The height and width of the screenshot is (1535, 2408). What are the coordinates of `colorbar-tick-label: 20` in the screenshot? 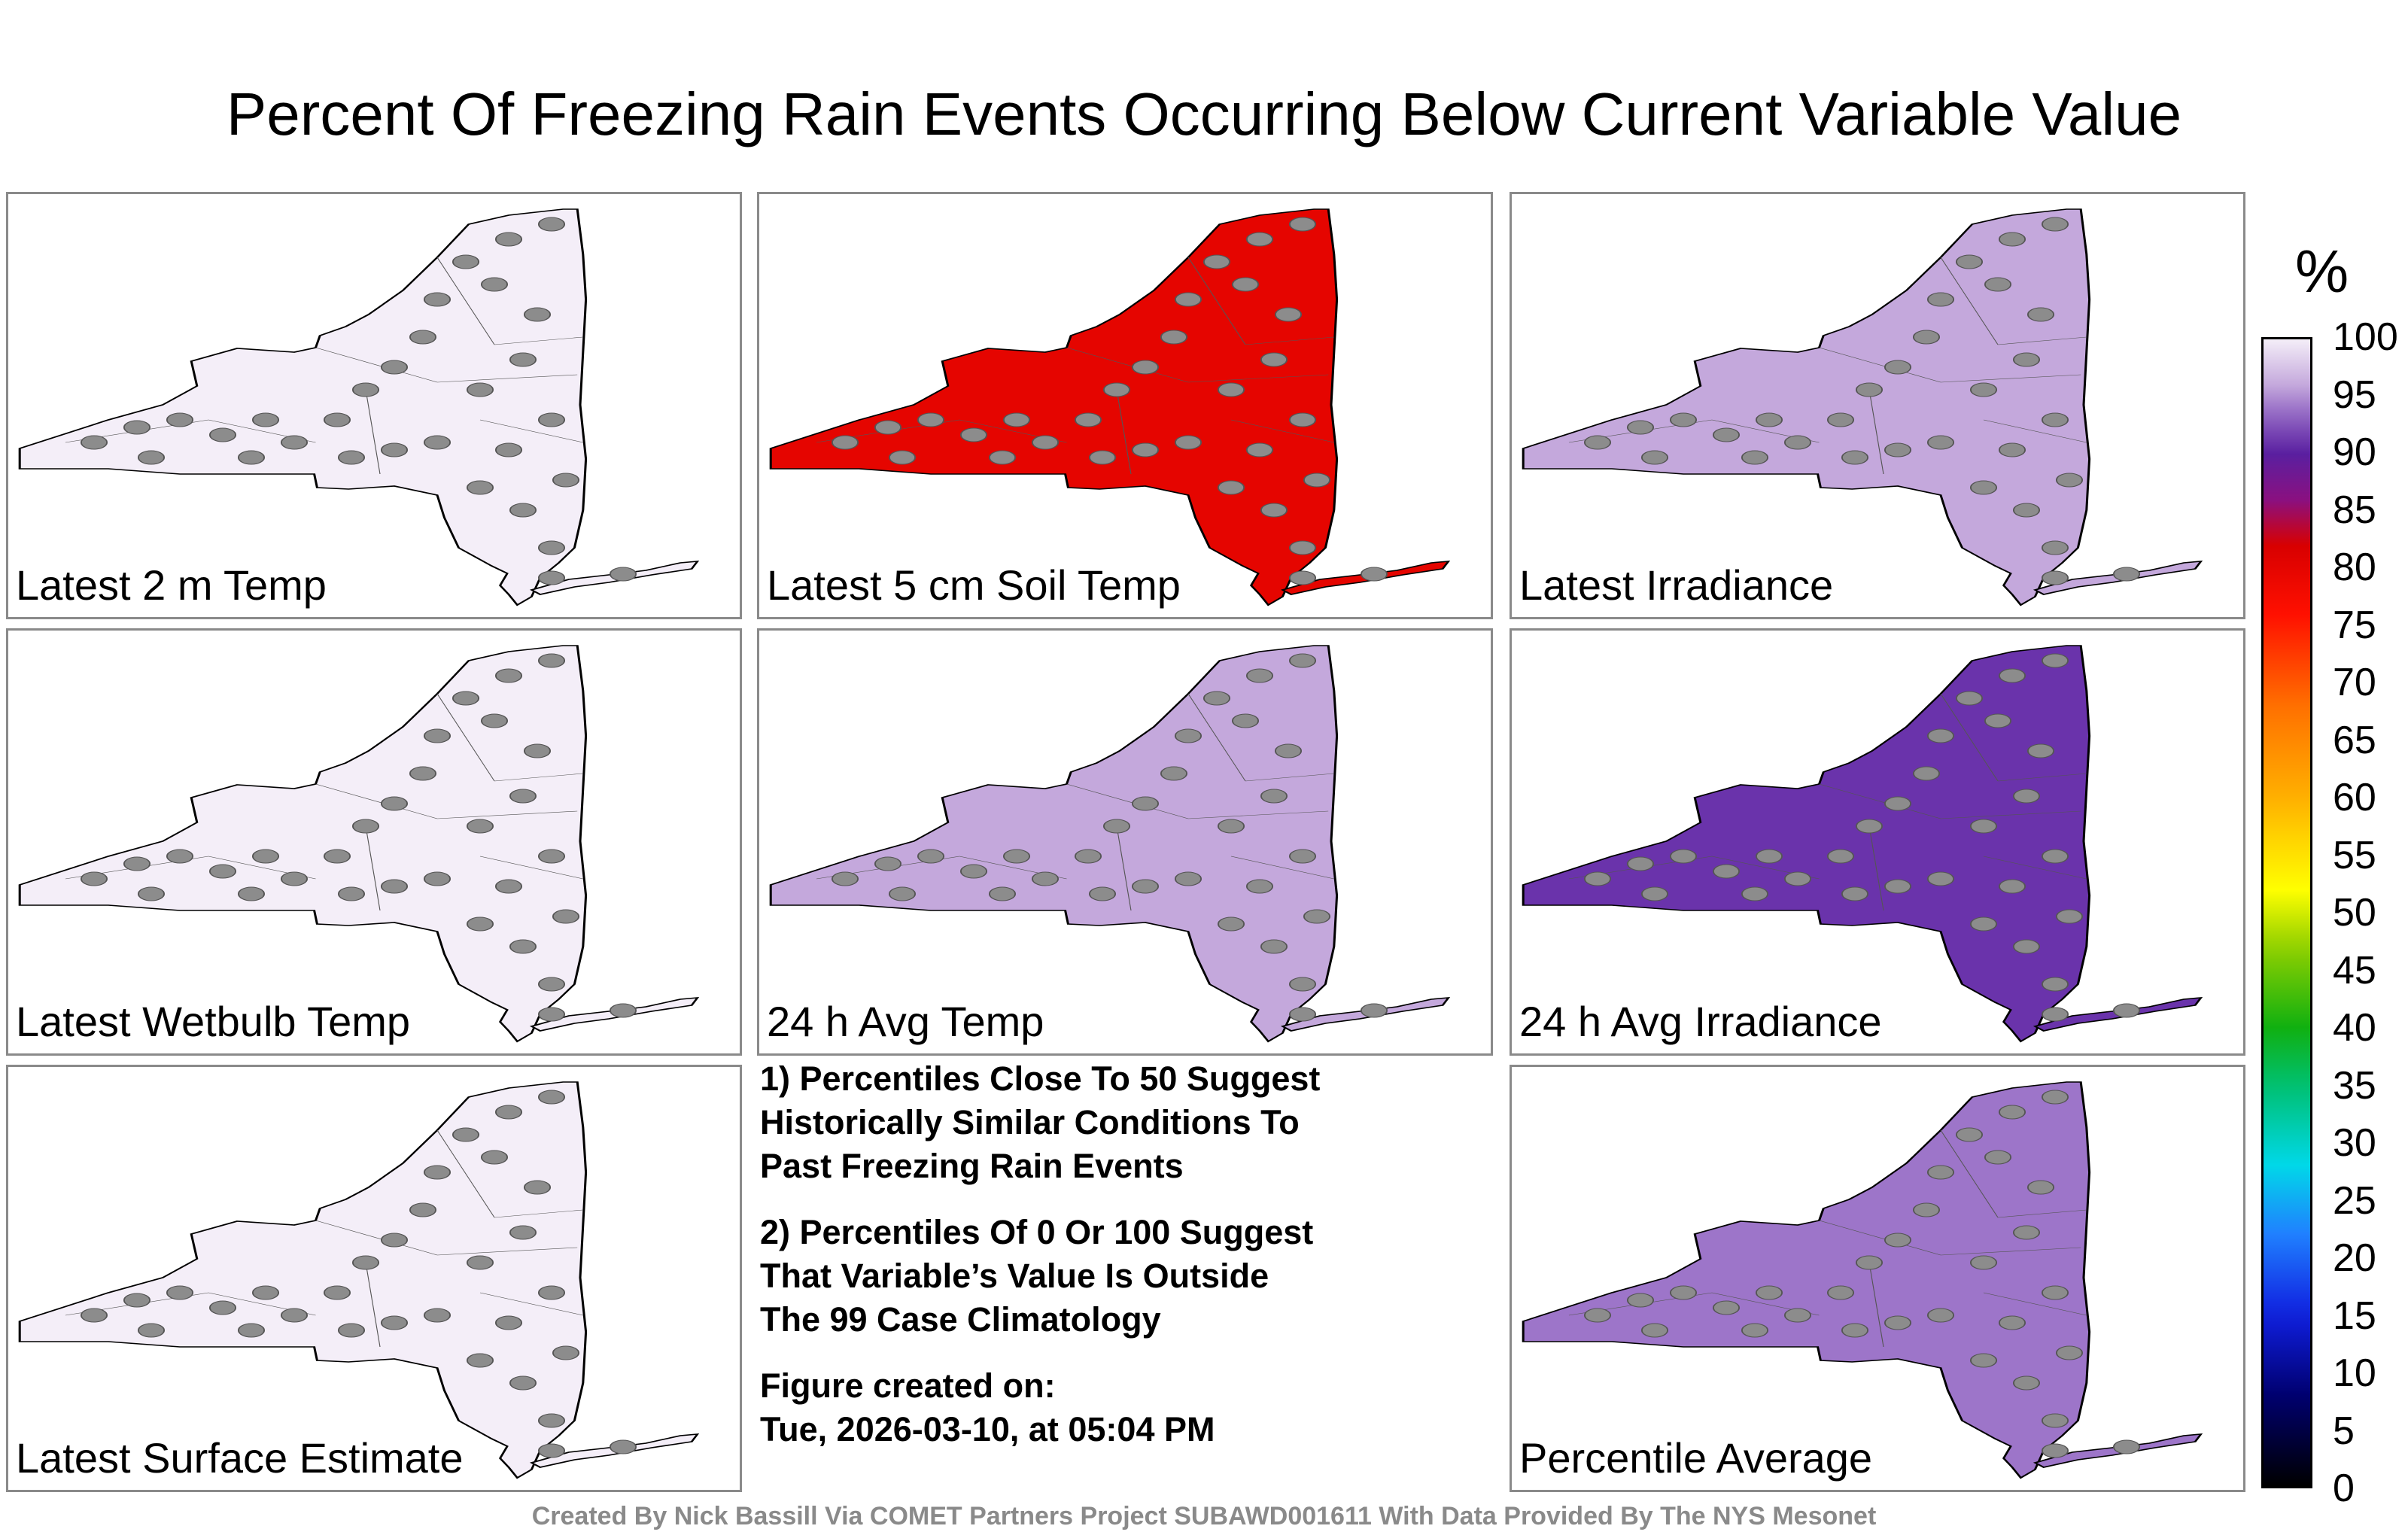 It's located at (2354, 1258).